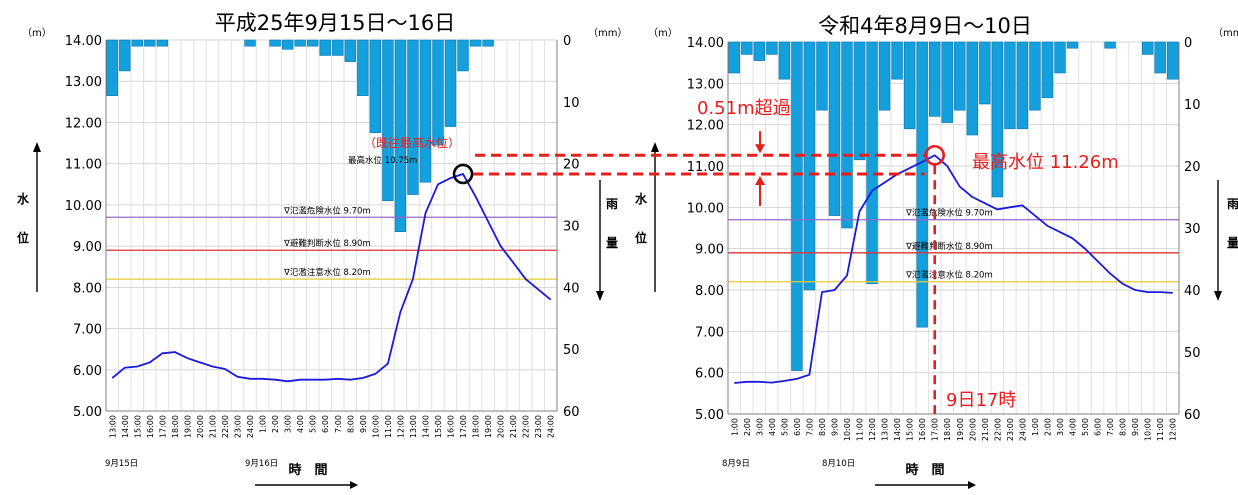 Image resolution: width=1238 pixels, height=495 pixels. Describe the element at coordinates (860, 429) in the screenshot. I see `x-tick-label: 11:00` at that location.